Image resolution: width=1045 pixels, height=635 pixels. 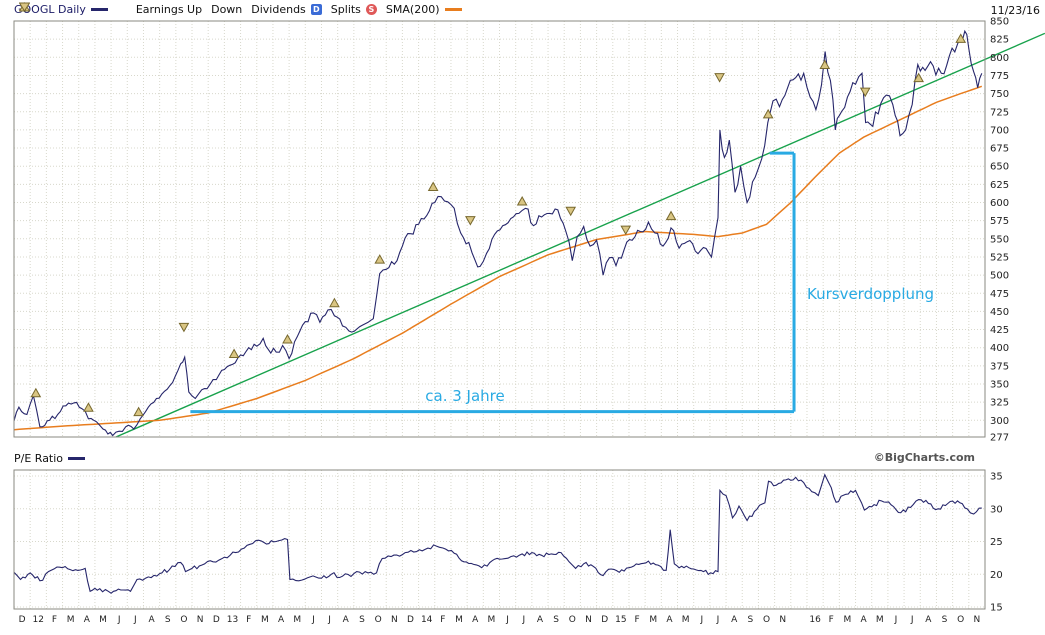 What do you see at coordinates (453, 9) in the screenshot?
I see `sma-line-swatch` at bounding box center [453, 9].